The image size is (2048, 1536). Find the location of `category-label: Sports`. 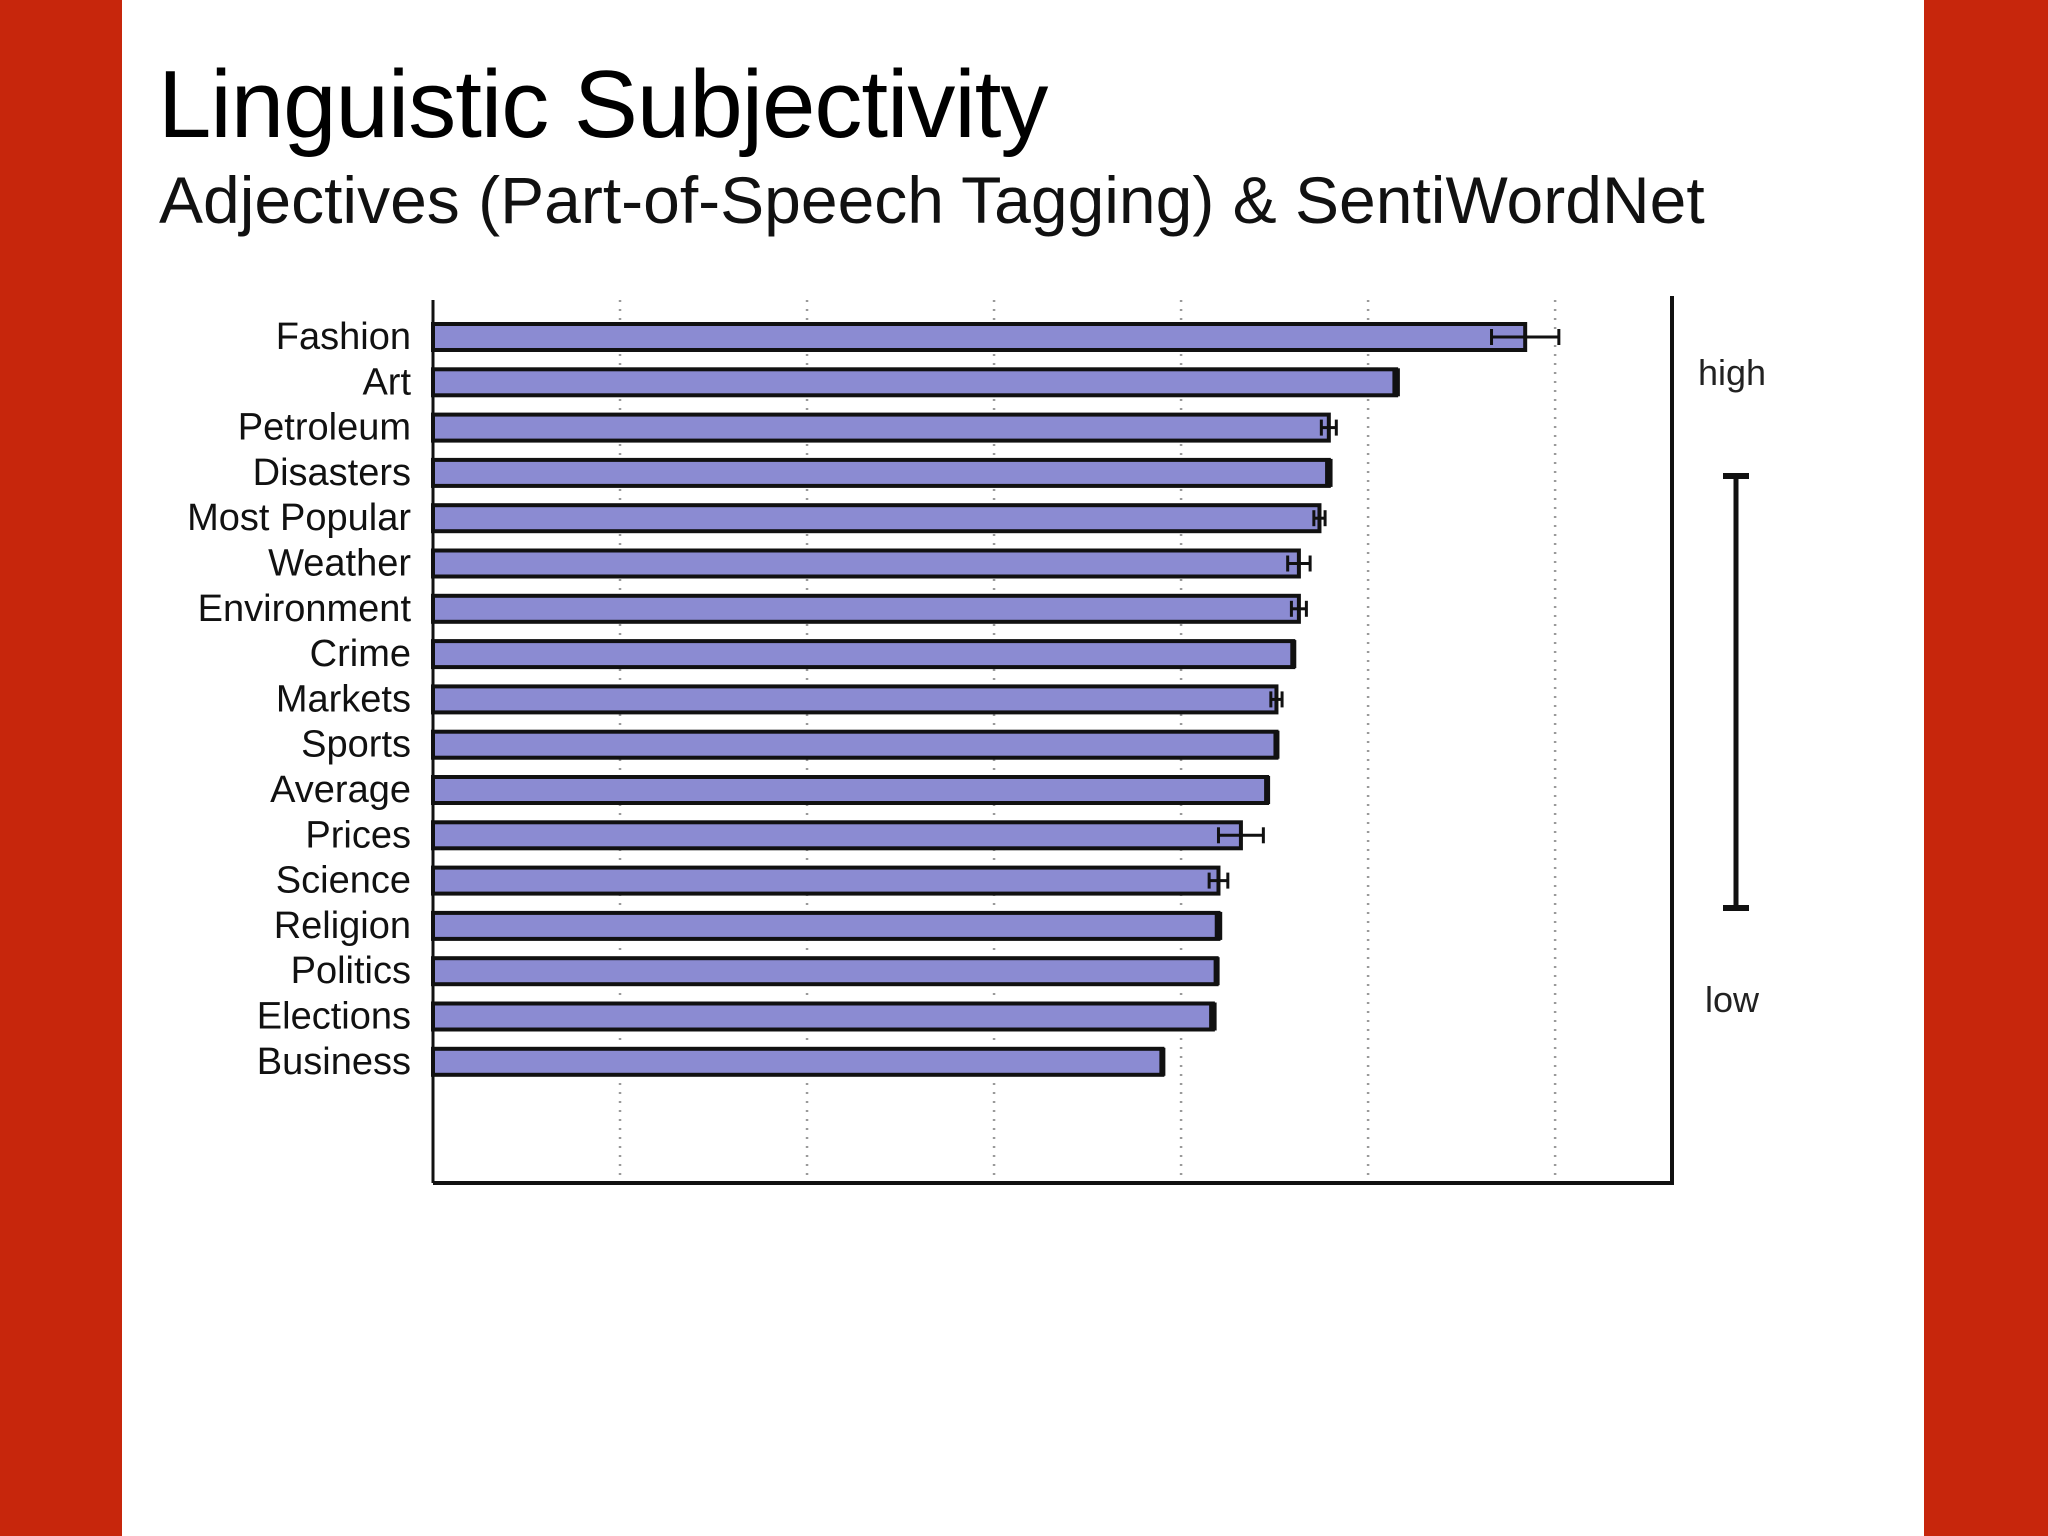

category-label: Sports is located at coordinates (356, 745).